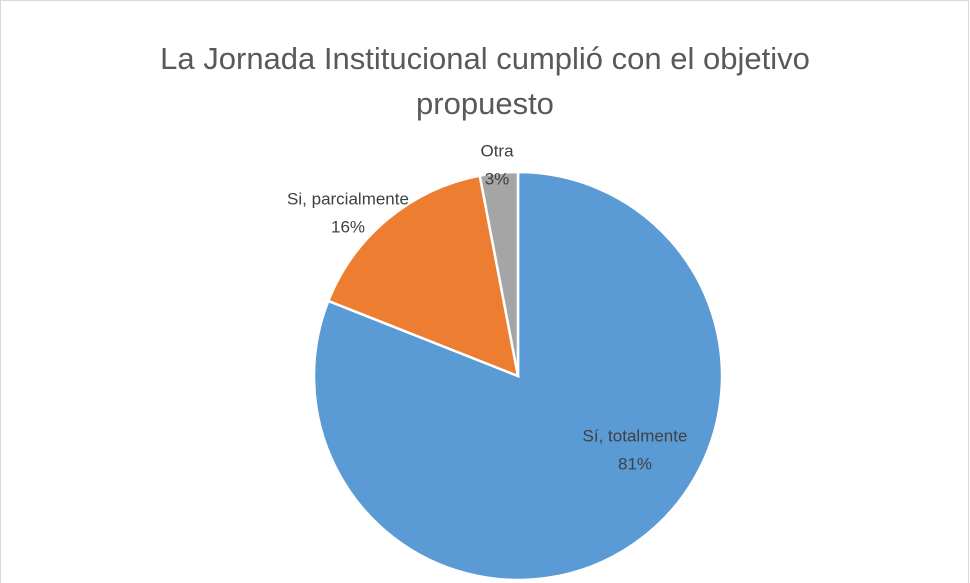  What do you see at coordinates (348, 226) in the screenshot?
I see `data-label-value: 16%` at bounding box center [348, 226].